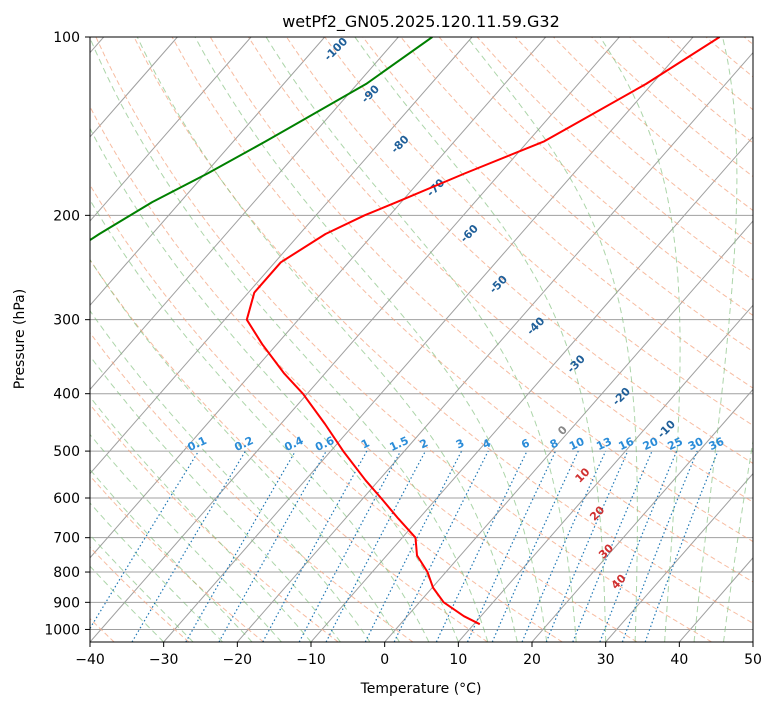 The image size is (775, 708). I want to click on mixing-ratio-label: 25, so click(675, 444).